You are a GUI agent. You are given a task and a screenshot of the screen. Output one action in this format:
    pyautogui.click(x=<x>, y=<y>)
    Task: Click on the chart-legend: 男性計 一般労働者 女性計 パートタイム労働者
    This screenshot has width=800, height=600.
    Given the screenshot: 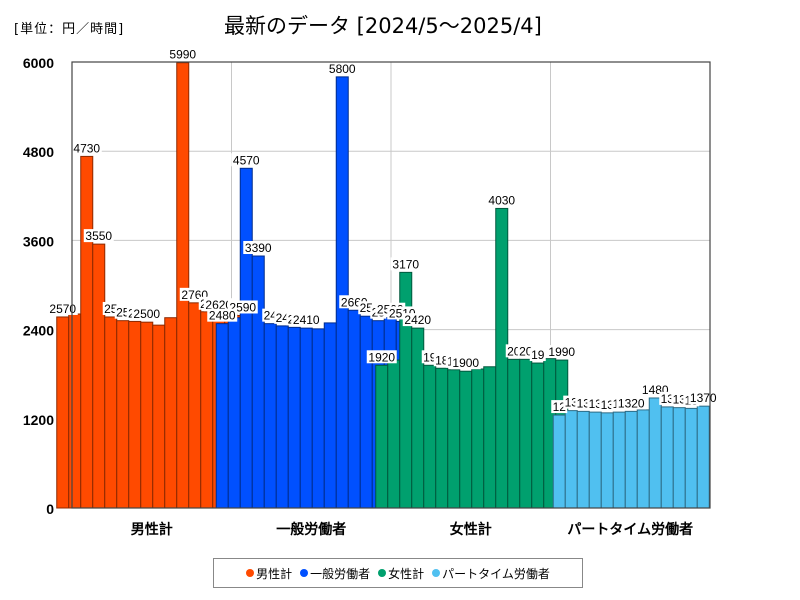 What is the action you would take?
    pyautogui.click(x=398, y=573)
    